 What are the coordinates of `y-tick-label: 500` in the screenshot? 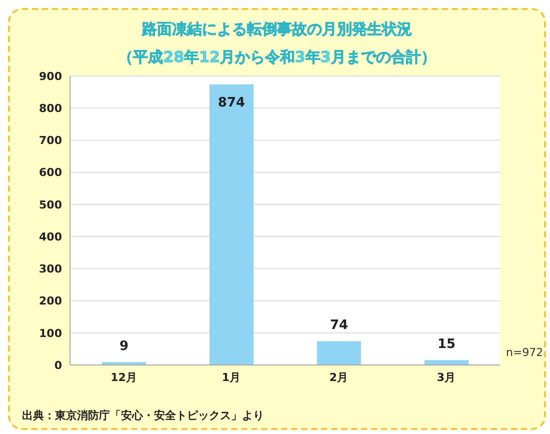 It's located at (50, 205).